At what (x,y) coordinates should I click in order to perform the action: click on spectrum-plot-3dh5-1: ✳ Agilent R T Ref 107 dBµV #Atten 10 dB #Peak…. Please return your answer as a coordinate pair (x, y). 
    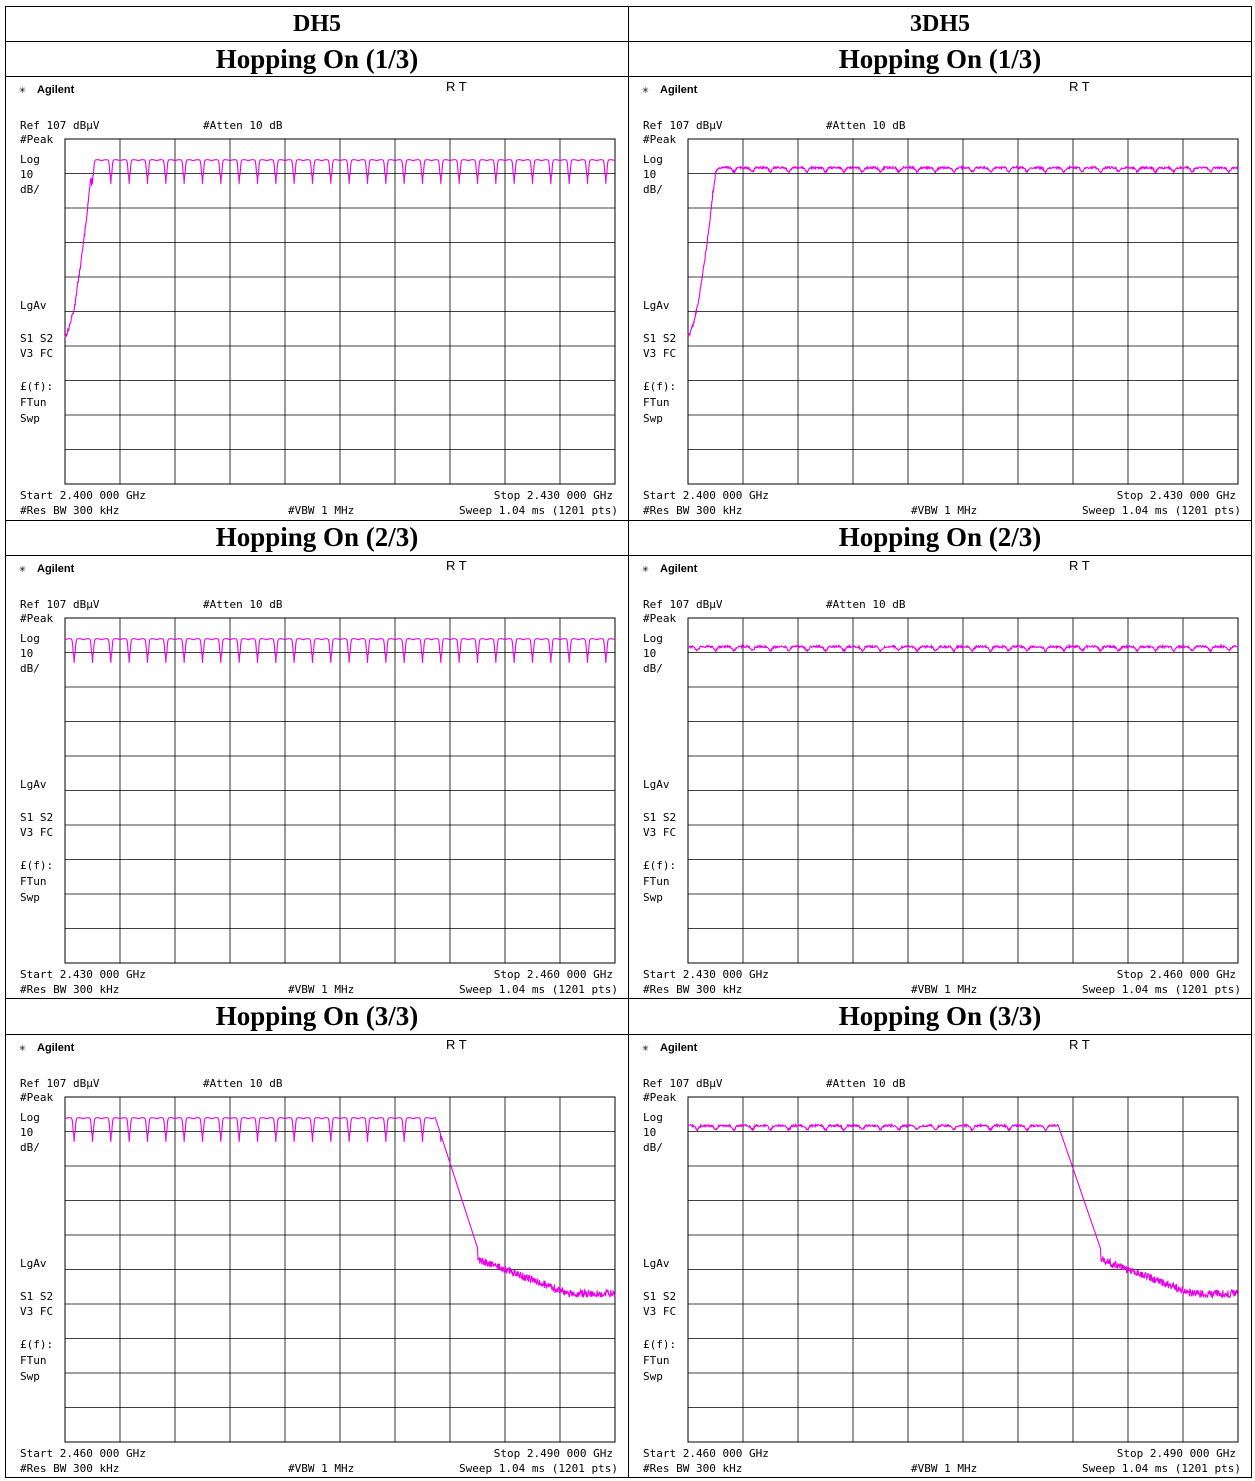
    Looking at the image, I should click on (940, 298).